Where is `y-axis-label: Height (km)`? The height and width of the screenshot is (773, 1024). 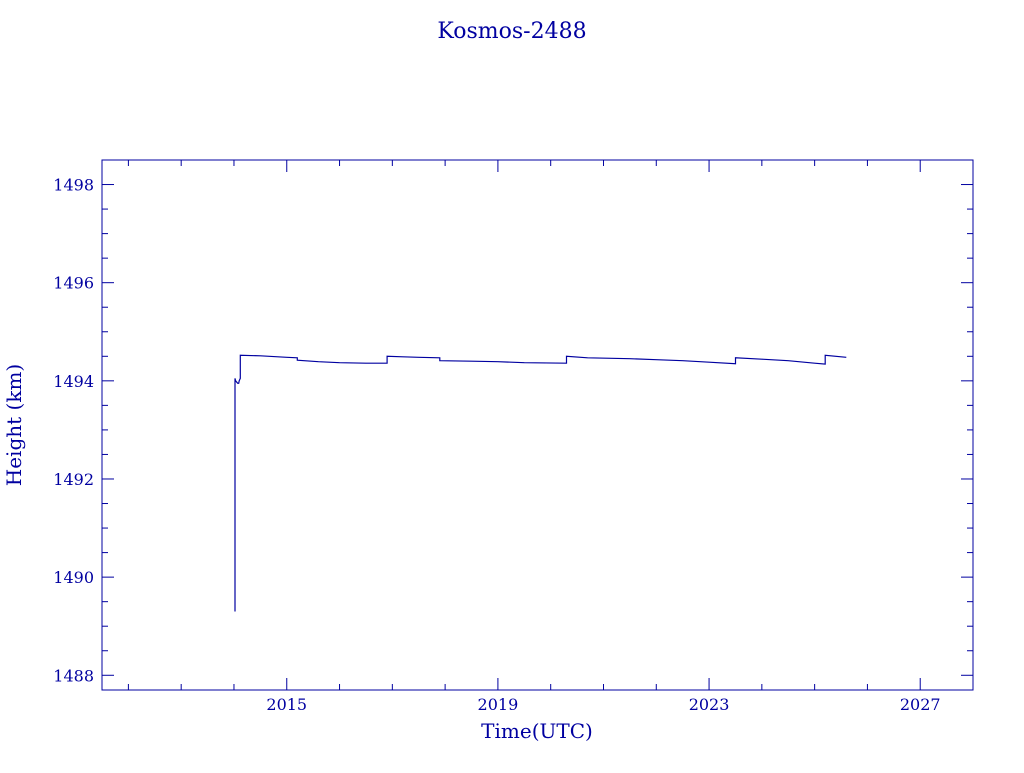
y-axis-label: Height (km) is located at coordinates (14, 425).